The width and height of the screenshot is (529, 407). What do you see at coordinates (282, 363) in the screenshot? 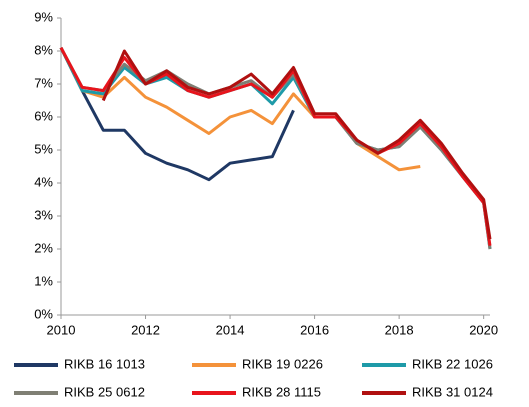
I see `legend-label: RIKB 19 0226` at bounding box center [282, 363].